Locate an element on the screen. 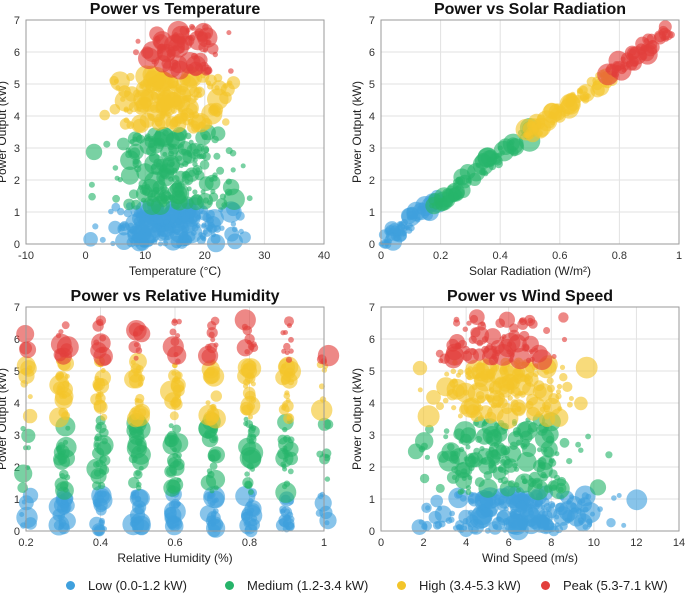 This screenshot has width=685, height=599. y-tick-label: 2 is located at coordinates (372, 181).